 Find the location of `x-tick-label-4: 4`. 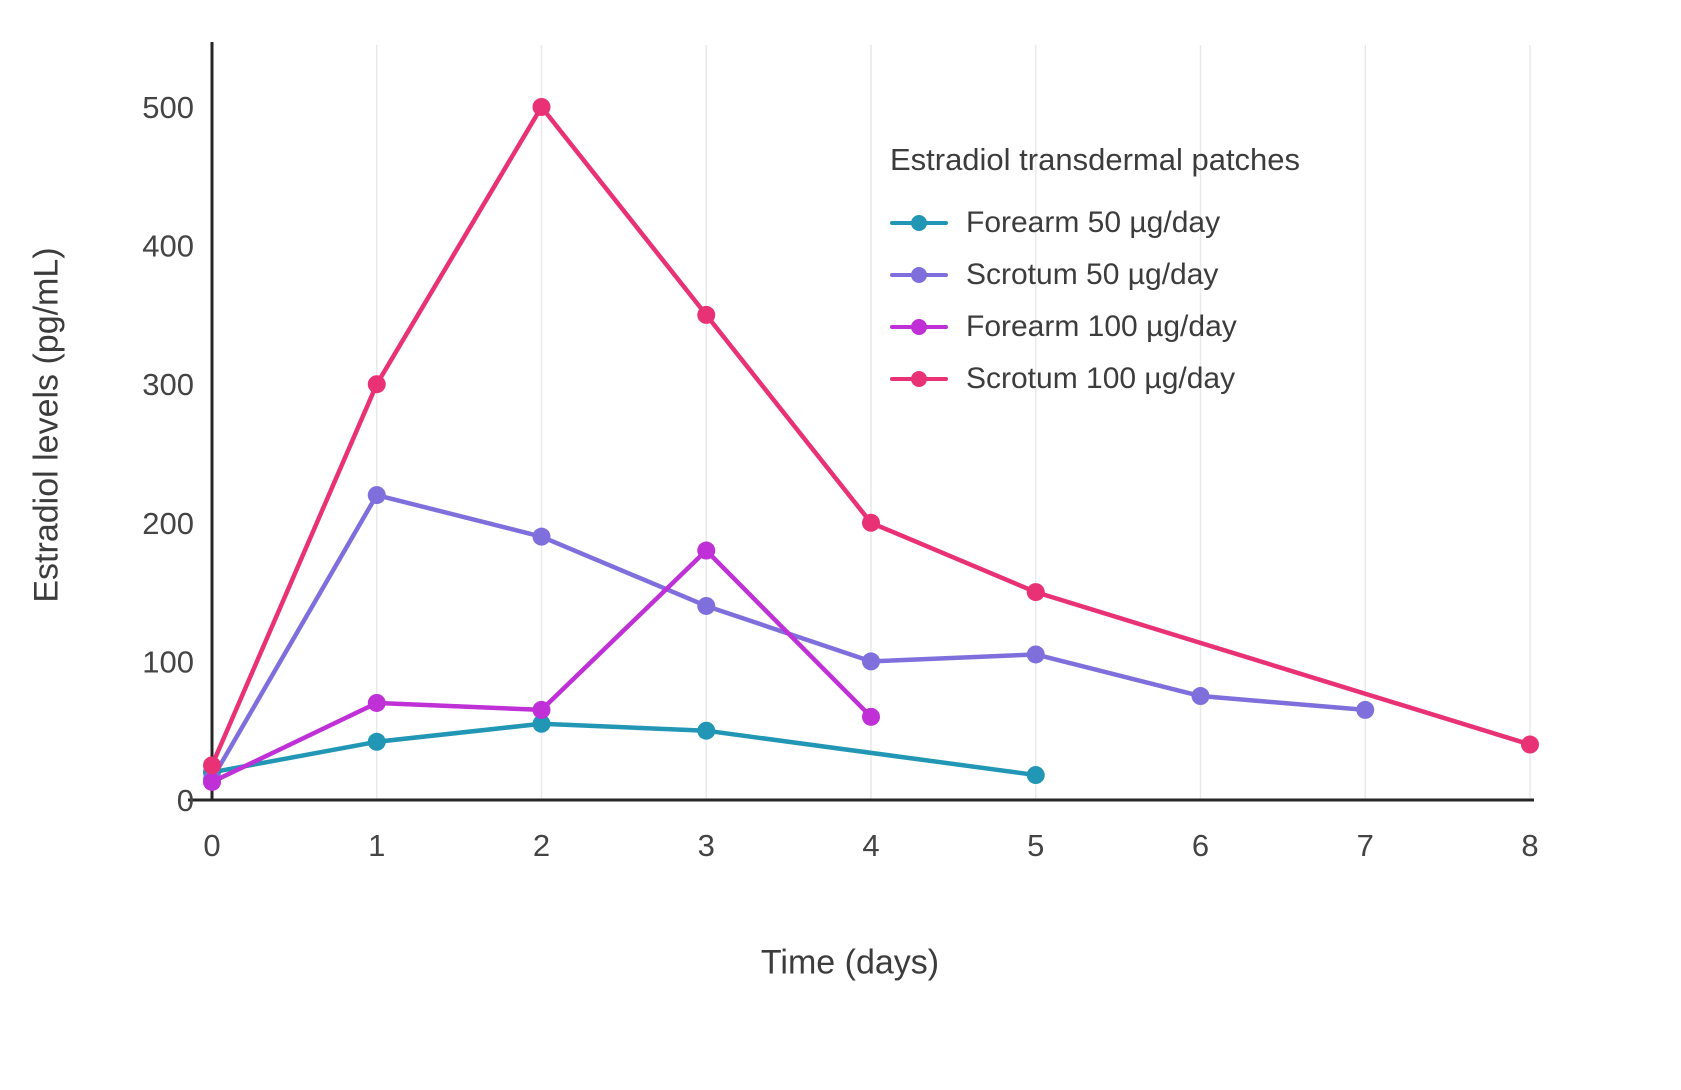

x-tick-label-4: 4 is located at coordinates (870, 845).